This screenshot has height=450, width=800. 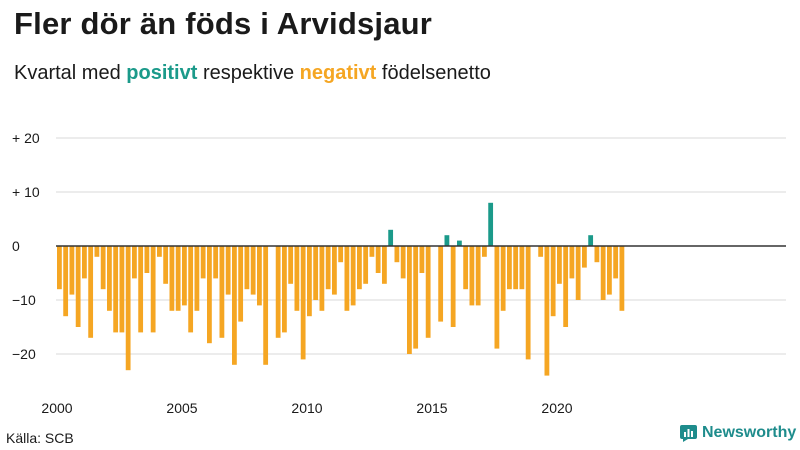 I want to click on subtitle-pre: Kvartal med, so click(x=70, y=73).